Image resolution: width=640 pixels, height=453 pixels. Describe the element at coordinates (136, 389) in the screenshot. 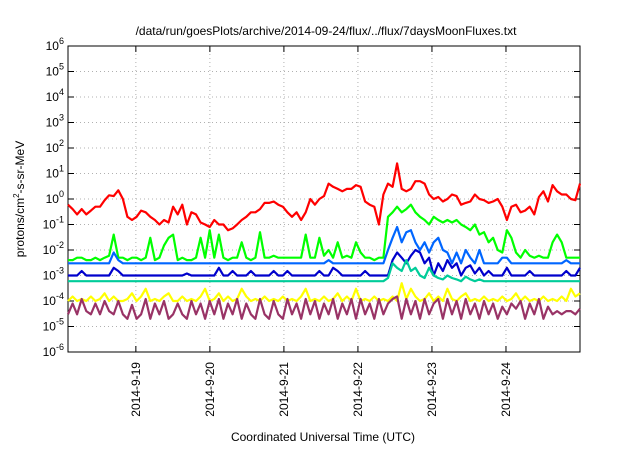

I see `x-tick-label: 2014-9-19` at that location.